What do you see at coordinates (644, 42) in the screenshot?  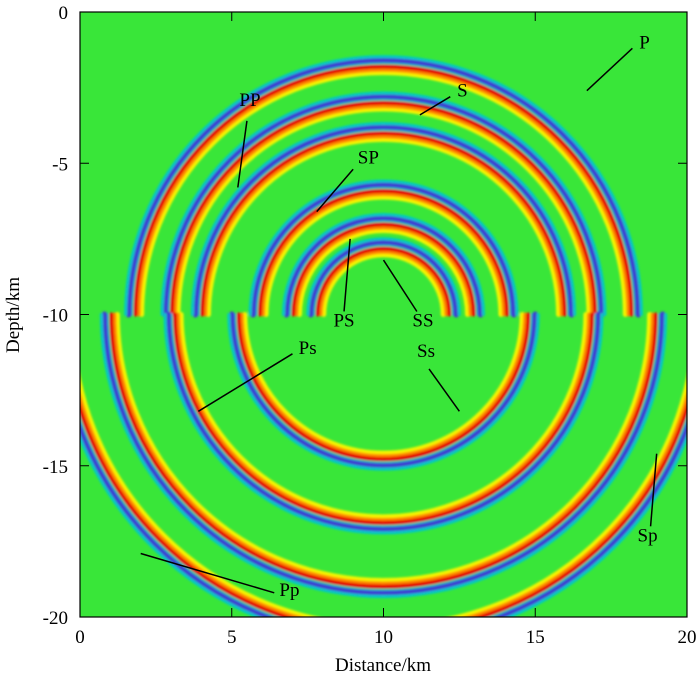 I see `annotation-label: P` at bounding box center [644, 42].